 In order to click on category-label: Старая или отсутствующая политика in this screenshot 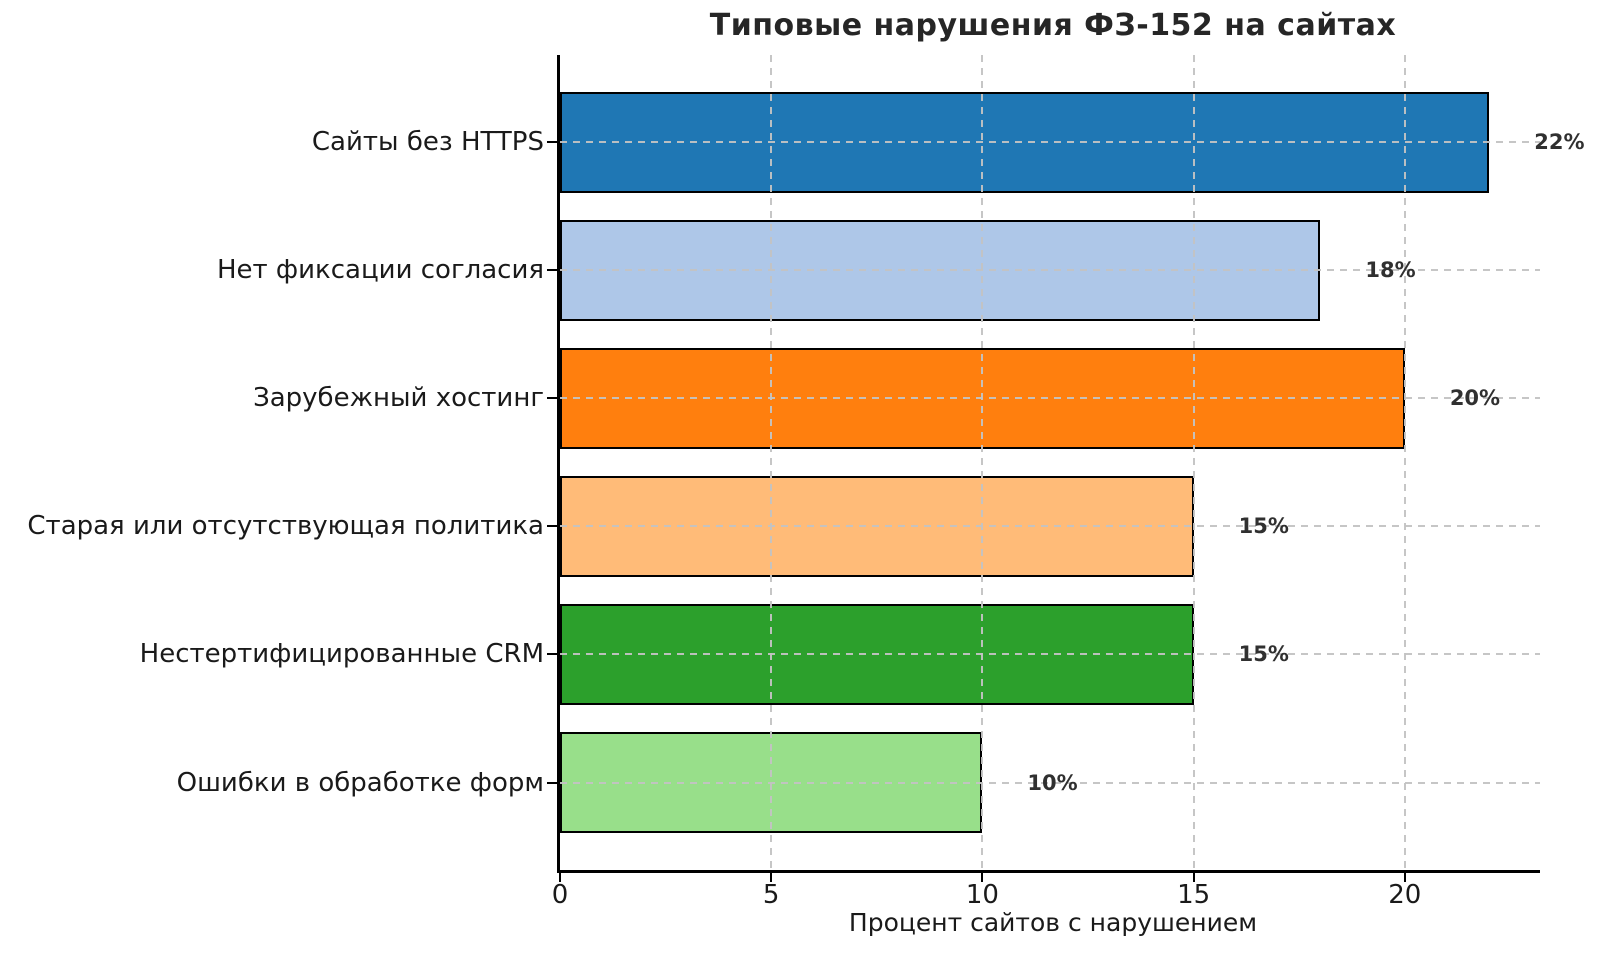, I will do `click(285, 526)`.